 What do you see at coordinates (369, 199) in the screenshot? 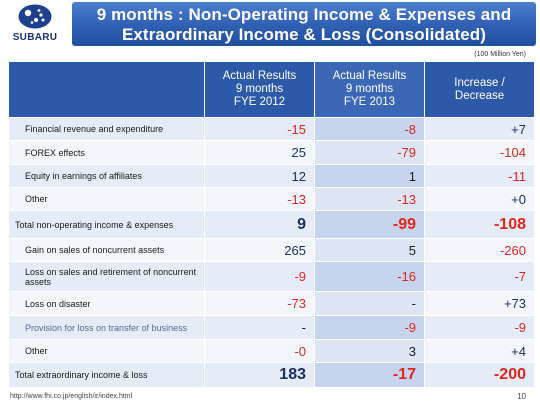
I see `value-fye2013: -13` at bounding box center [369, 199].